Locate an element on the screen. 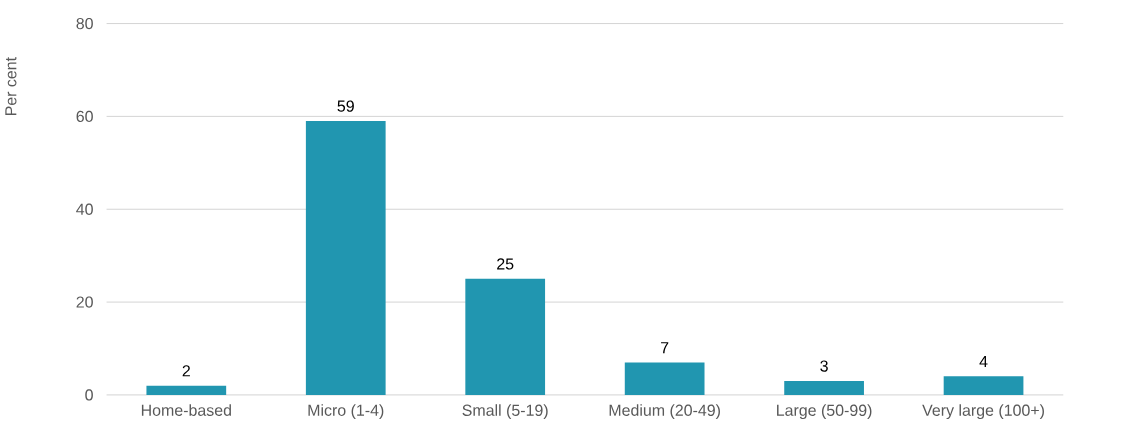 The height and width of the screenshot is (436, 1143). x-tick-label: Medium (20-49) is located at coordinates (664, 411).